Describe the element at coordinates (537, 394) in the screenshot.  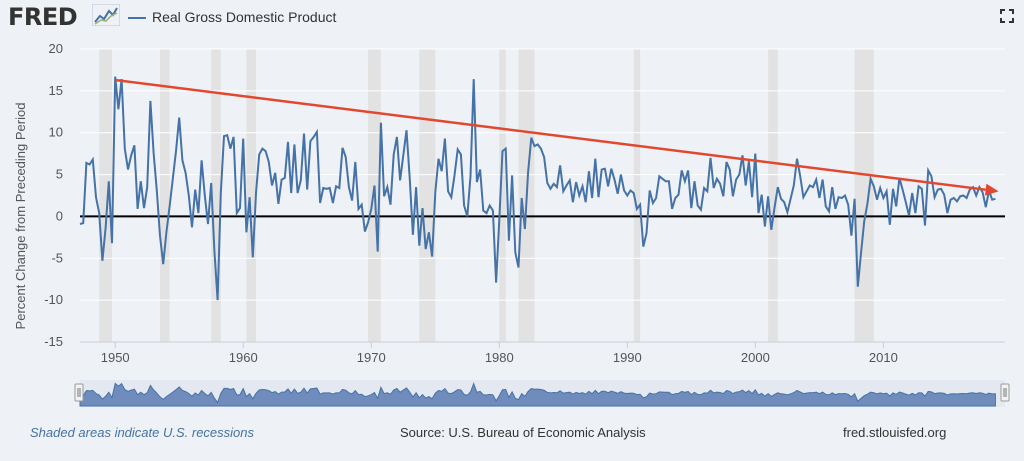
I see `navigator-series-area` at that location.